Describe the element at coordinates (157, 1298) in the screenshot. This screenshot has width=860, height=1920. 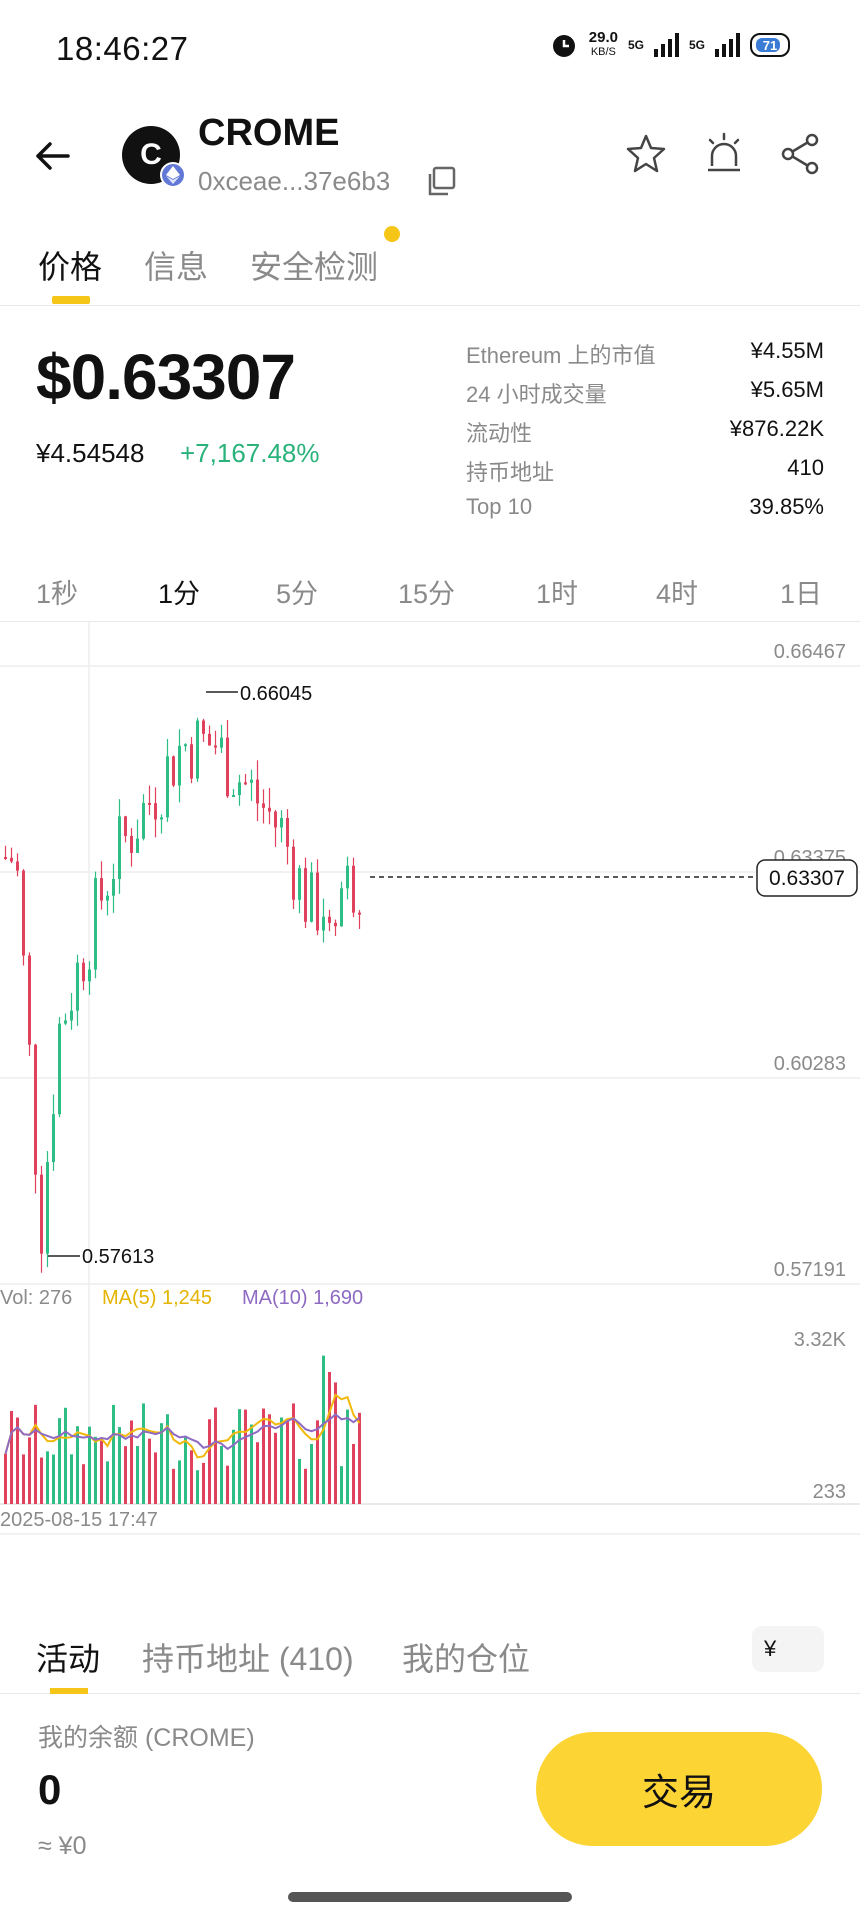
I see `ma5-label: MA(5) 1,245` at that location.